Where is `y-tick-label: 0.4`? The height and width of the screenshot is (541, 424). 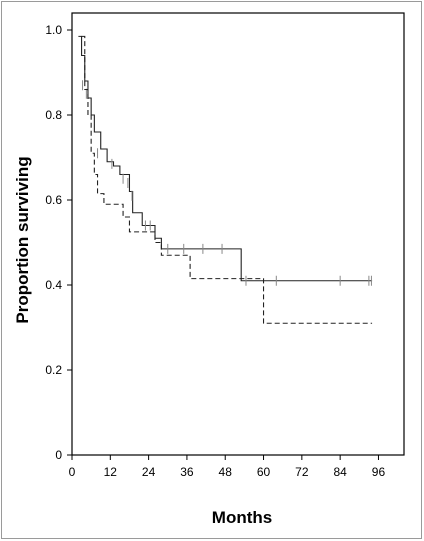
y-tick-label: 0.4 is located at coordinates (53, 285).